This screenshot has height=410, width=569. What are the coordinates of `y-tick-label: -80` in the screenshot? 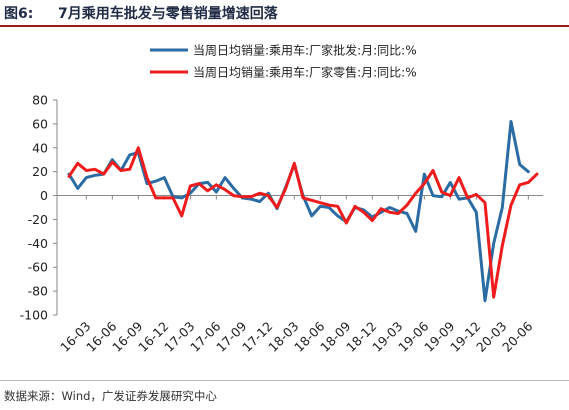 It's located at (38, 291).